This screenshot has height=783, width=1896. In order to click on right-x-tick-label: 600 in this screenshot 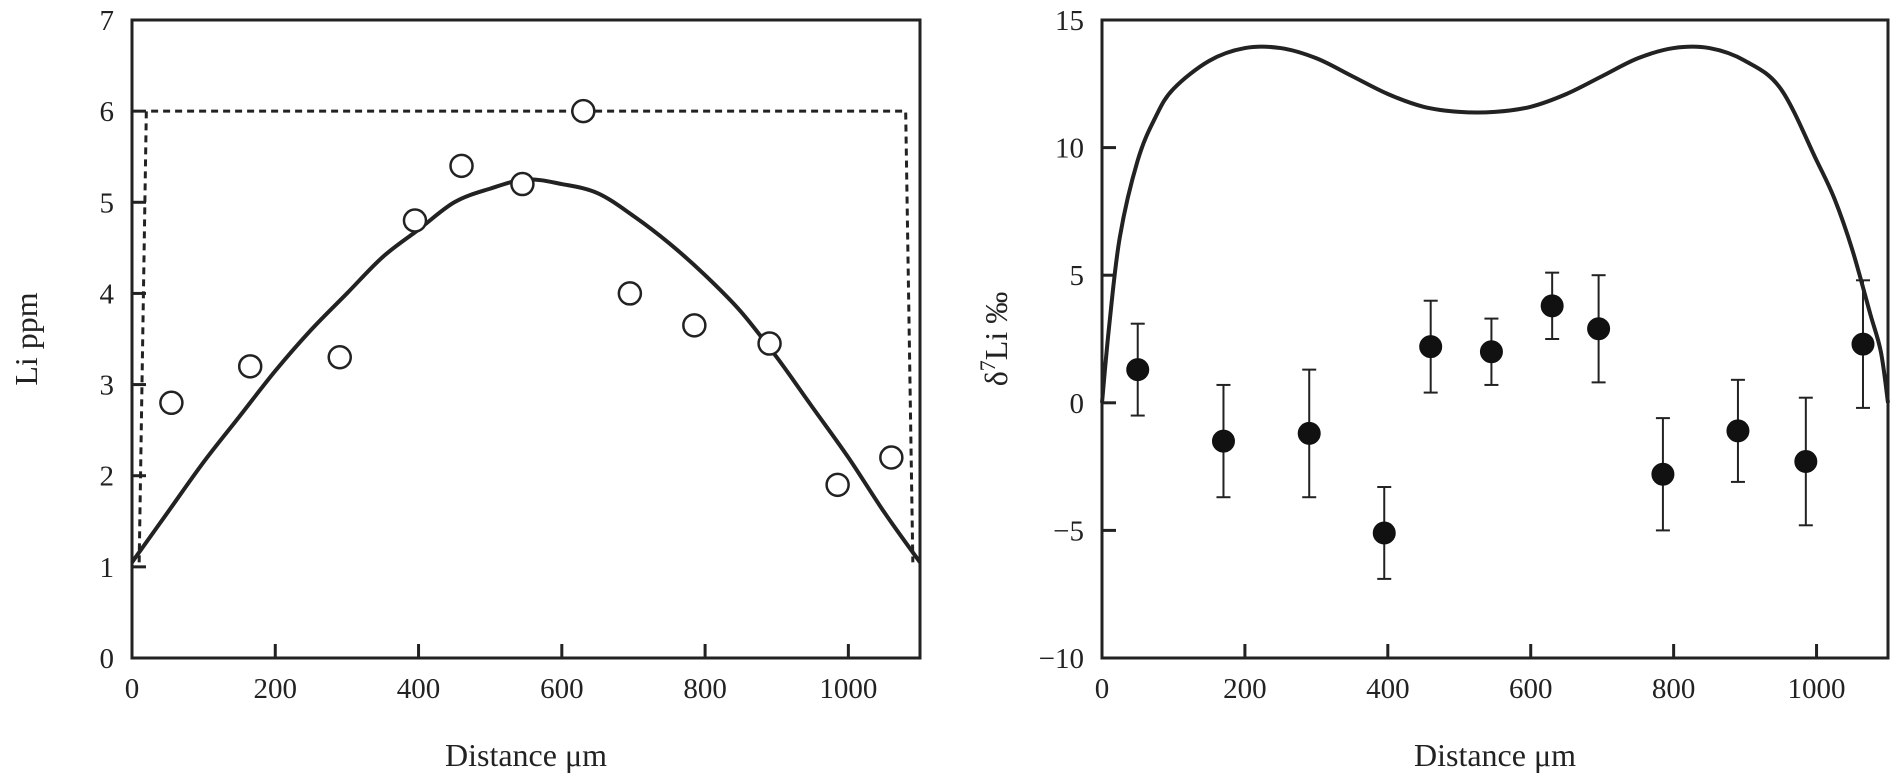, I will do `click(1531, 689)`.